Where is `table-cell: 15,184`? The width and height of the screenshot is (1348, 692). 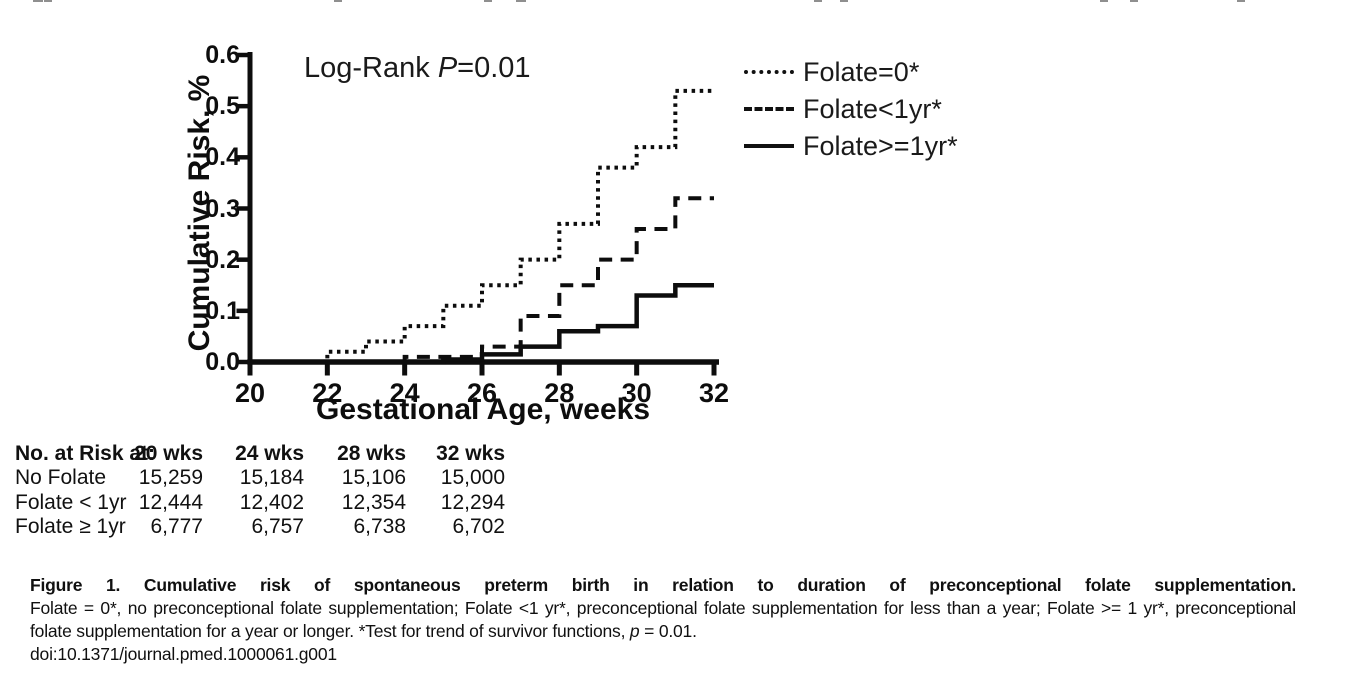 table-cell: 15,184 is located at coordinates (271, 478).